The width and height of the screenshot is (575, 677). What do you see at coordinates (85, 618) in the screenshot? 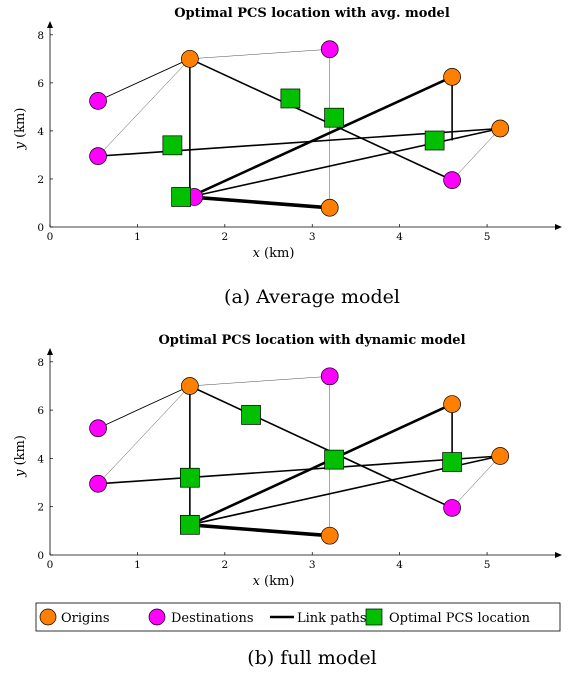
I see `legend-origins-label: Origins` at bounding box center [85, 618].